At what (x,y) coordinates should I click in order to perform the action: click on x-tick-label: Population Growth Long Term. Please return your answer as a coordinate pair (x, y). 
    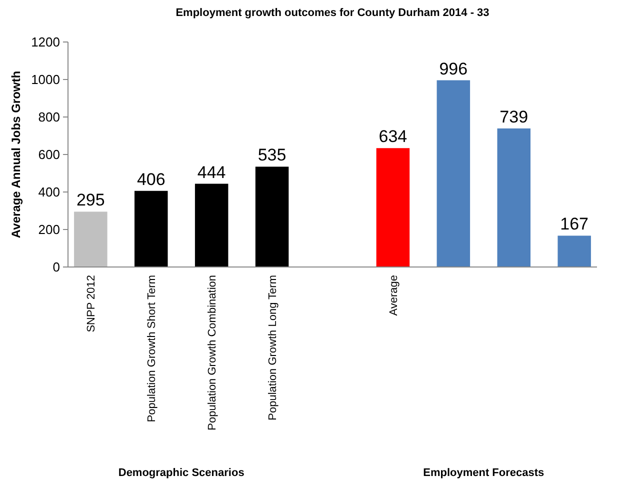
    Looking at the image, I should click on (272, 347).